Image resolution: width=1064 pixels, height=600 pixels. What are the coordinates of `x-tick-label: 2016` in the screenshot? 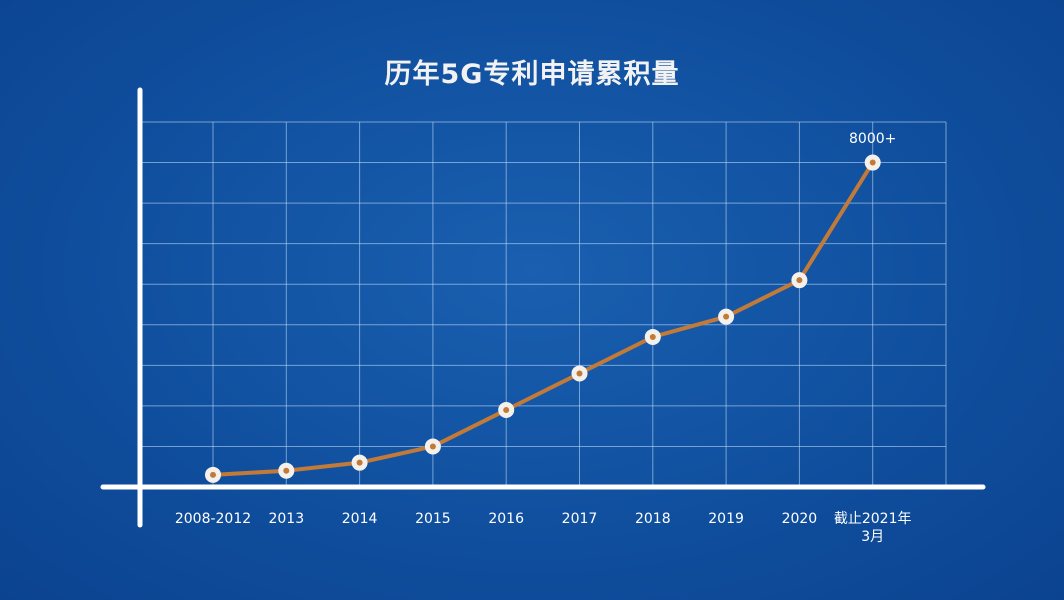 It's located at (506, 519).